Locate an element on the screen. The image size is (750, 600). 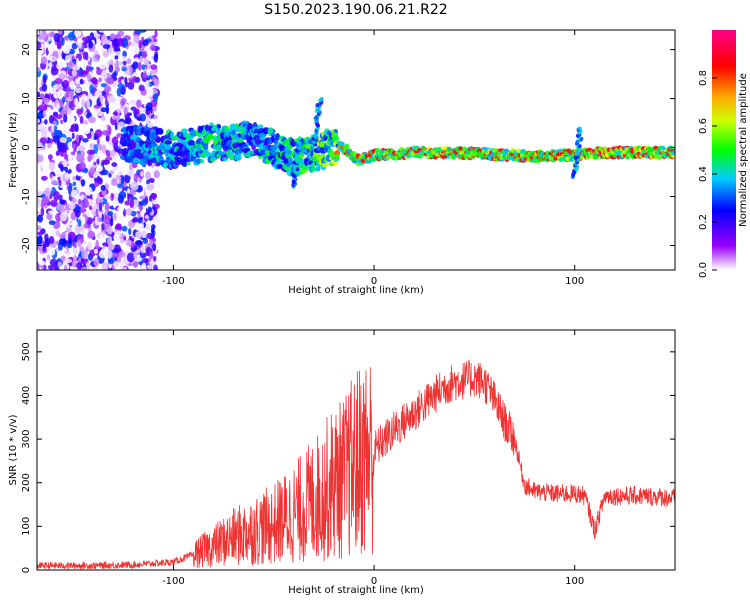
spectrogram-ytick-label: 10 is located at coordinates (26, 98).